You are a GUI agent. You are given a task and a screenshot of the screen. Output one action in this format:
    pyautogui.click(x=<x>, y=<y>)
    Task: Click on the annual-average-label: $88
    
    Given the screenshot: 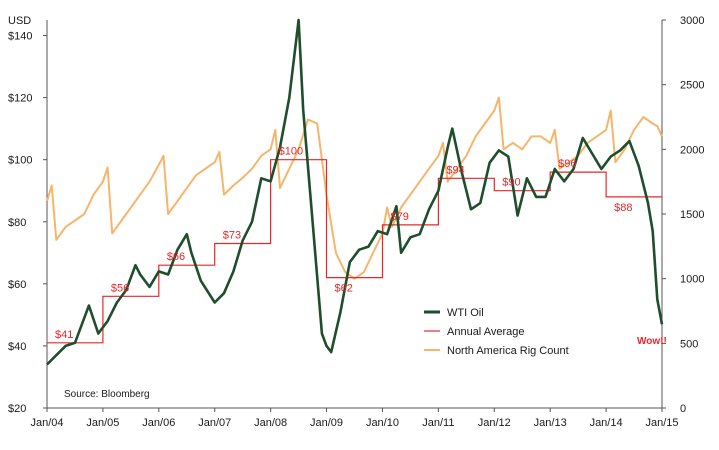 What is the action you would take?
    pyautogui.click(x=623, y=208)
    